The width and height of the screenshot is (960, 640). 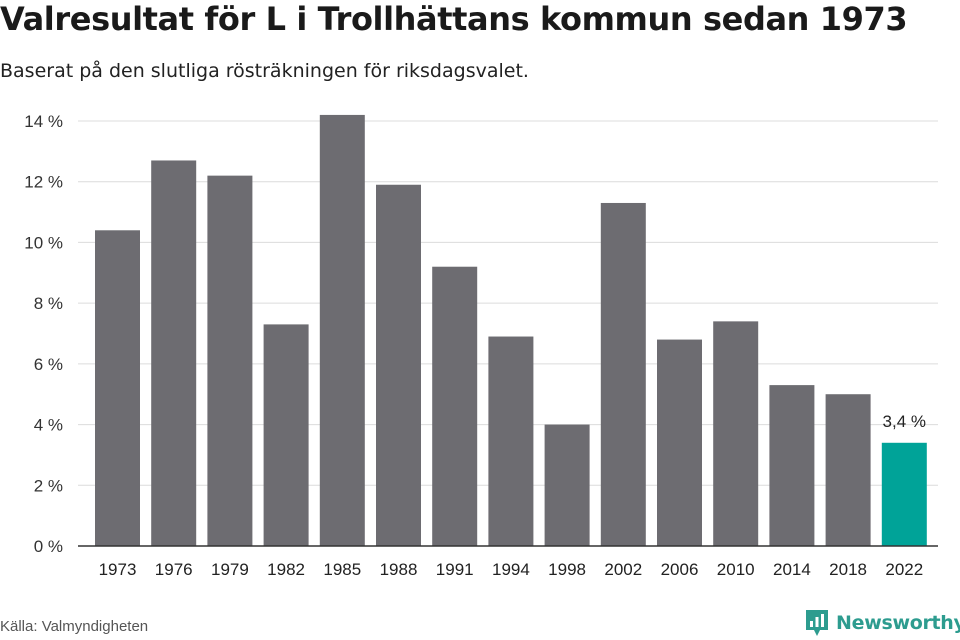 What do you see at coordinates (680, 569) in the screenshot?
I see `x-tick-label: 2006` at bounding box center [680, 569].